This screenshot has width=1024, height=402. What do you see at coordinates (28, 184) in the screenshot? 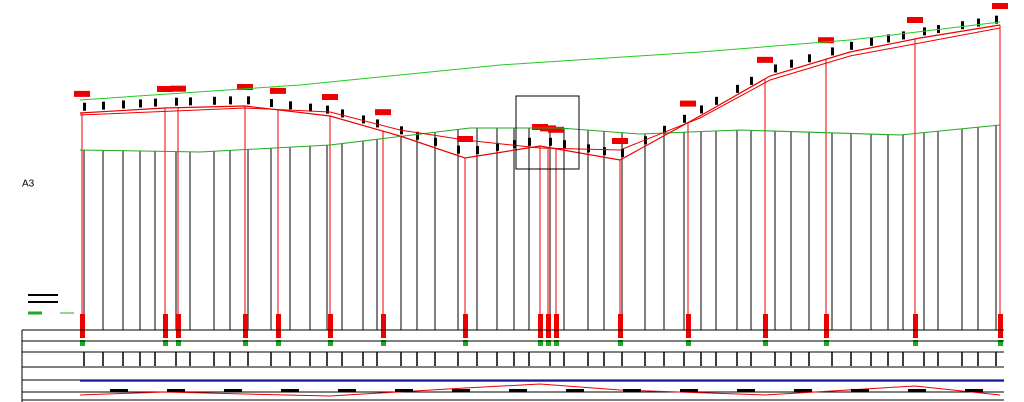
I see `sheet-label: A3` at bounding box center [28, 184].